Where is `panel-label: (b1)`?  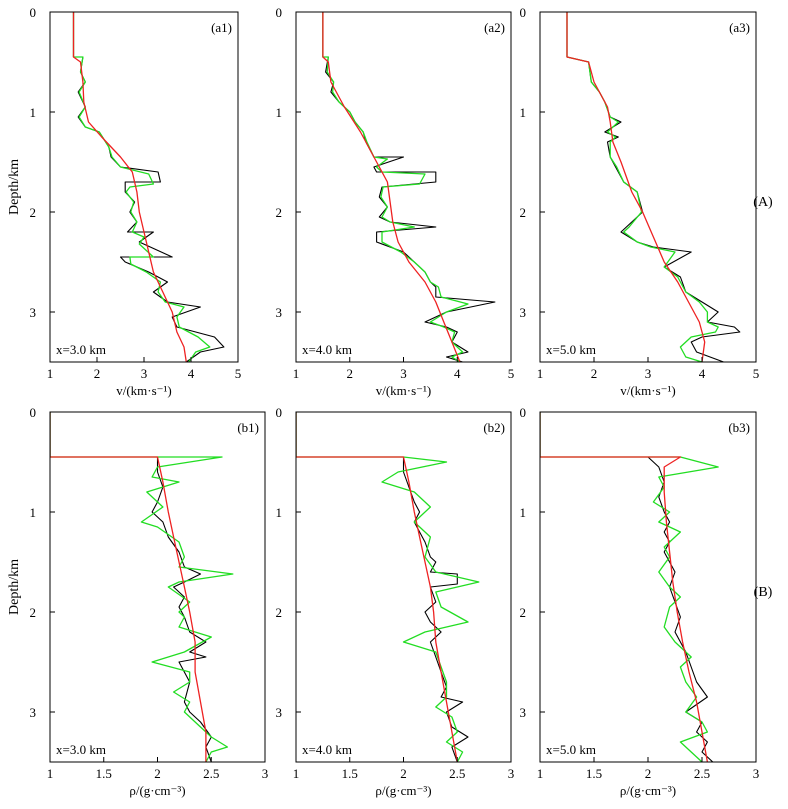
panel-label: (b1) is located at coordinates (248, 427).